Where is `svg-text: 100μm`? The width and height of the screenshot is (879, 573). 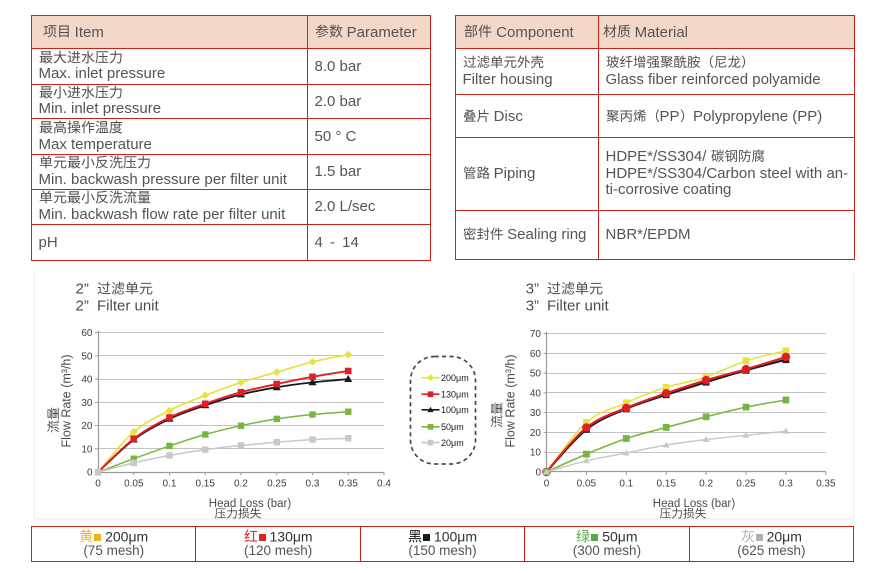
svg-text: 100μm is located at coordinates (455, 410).